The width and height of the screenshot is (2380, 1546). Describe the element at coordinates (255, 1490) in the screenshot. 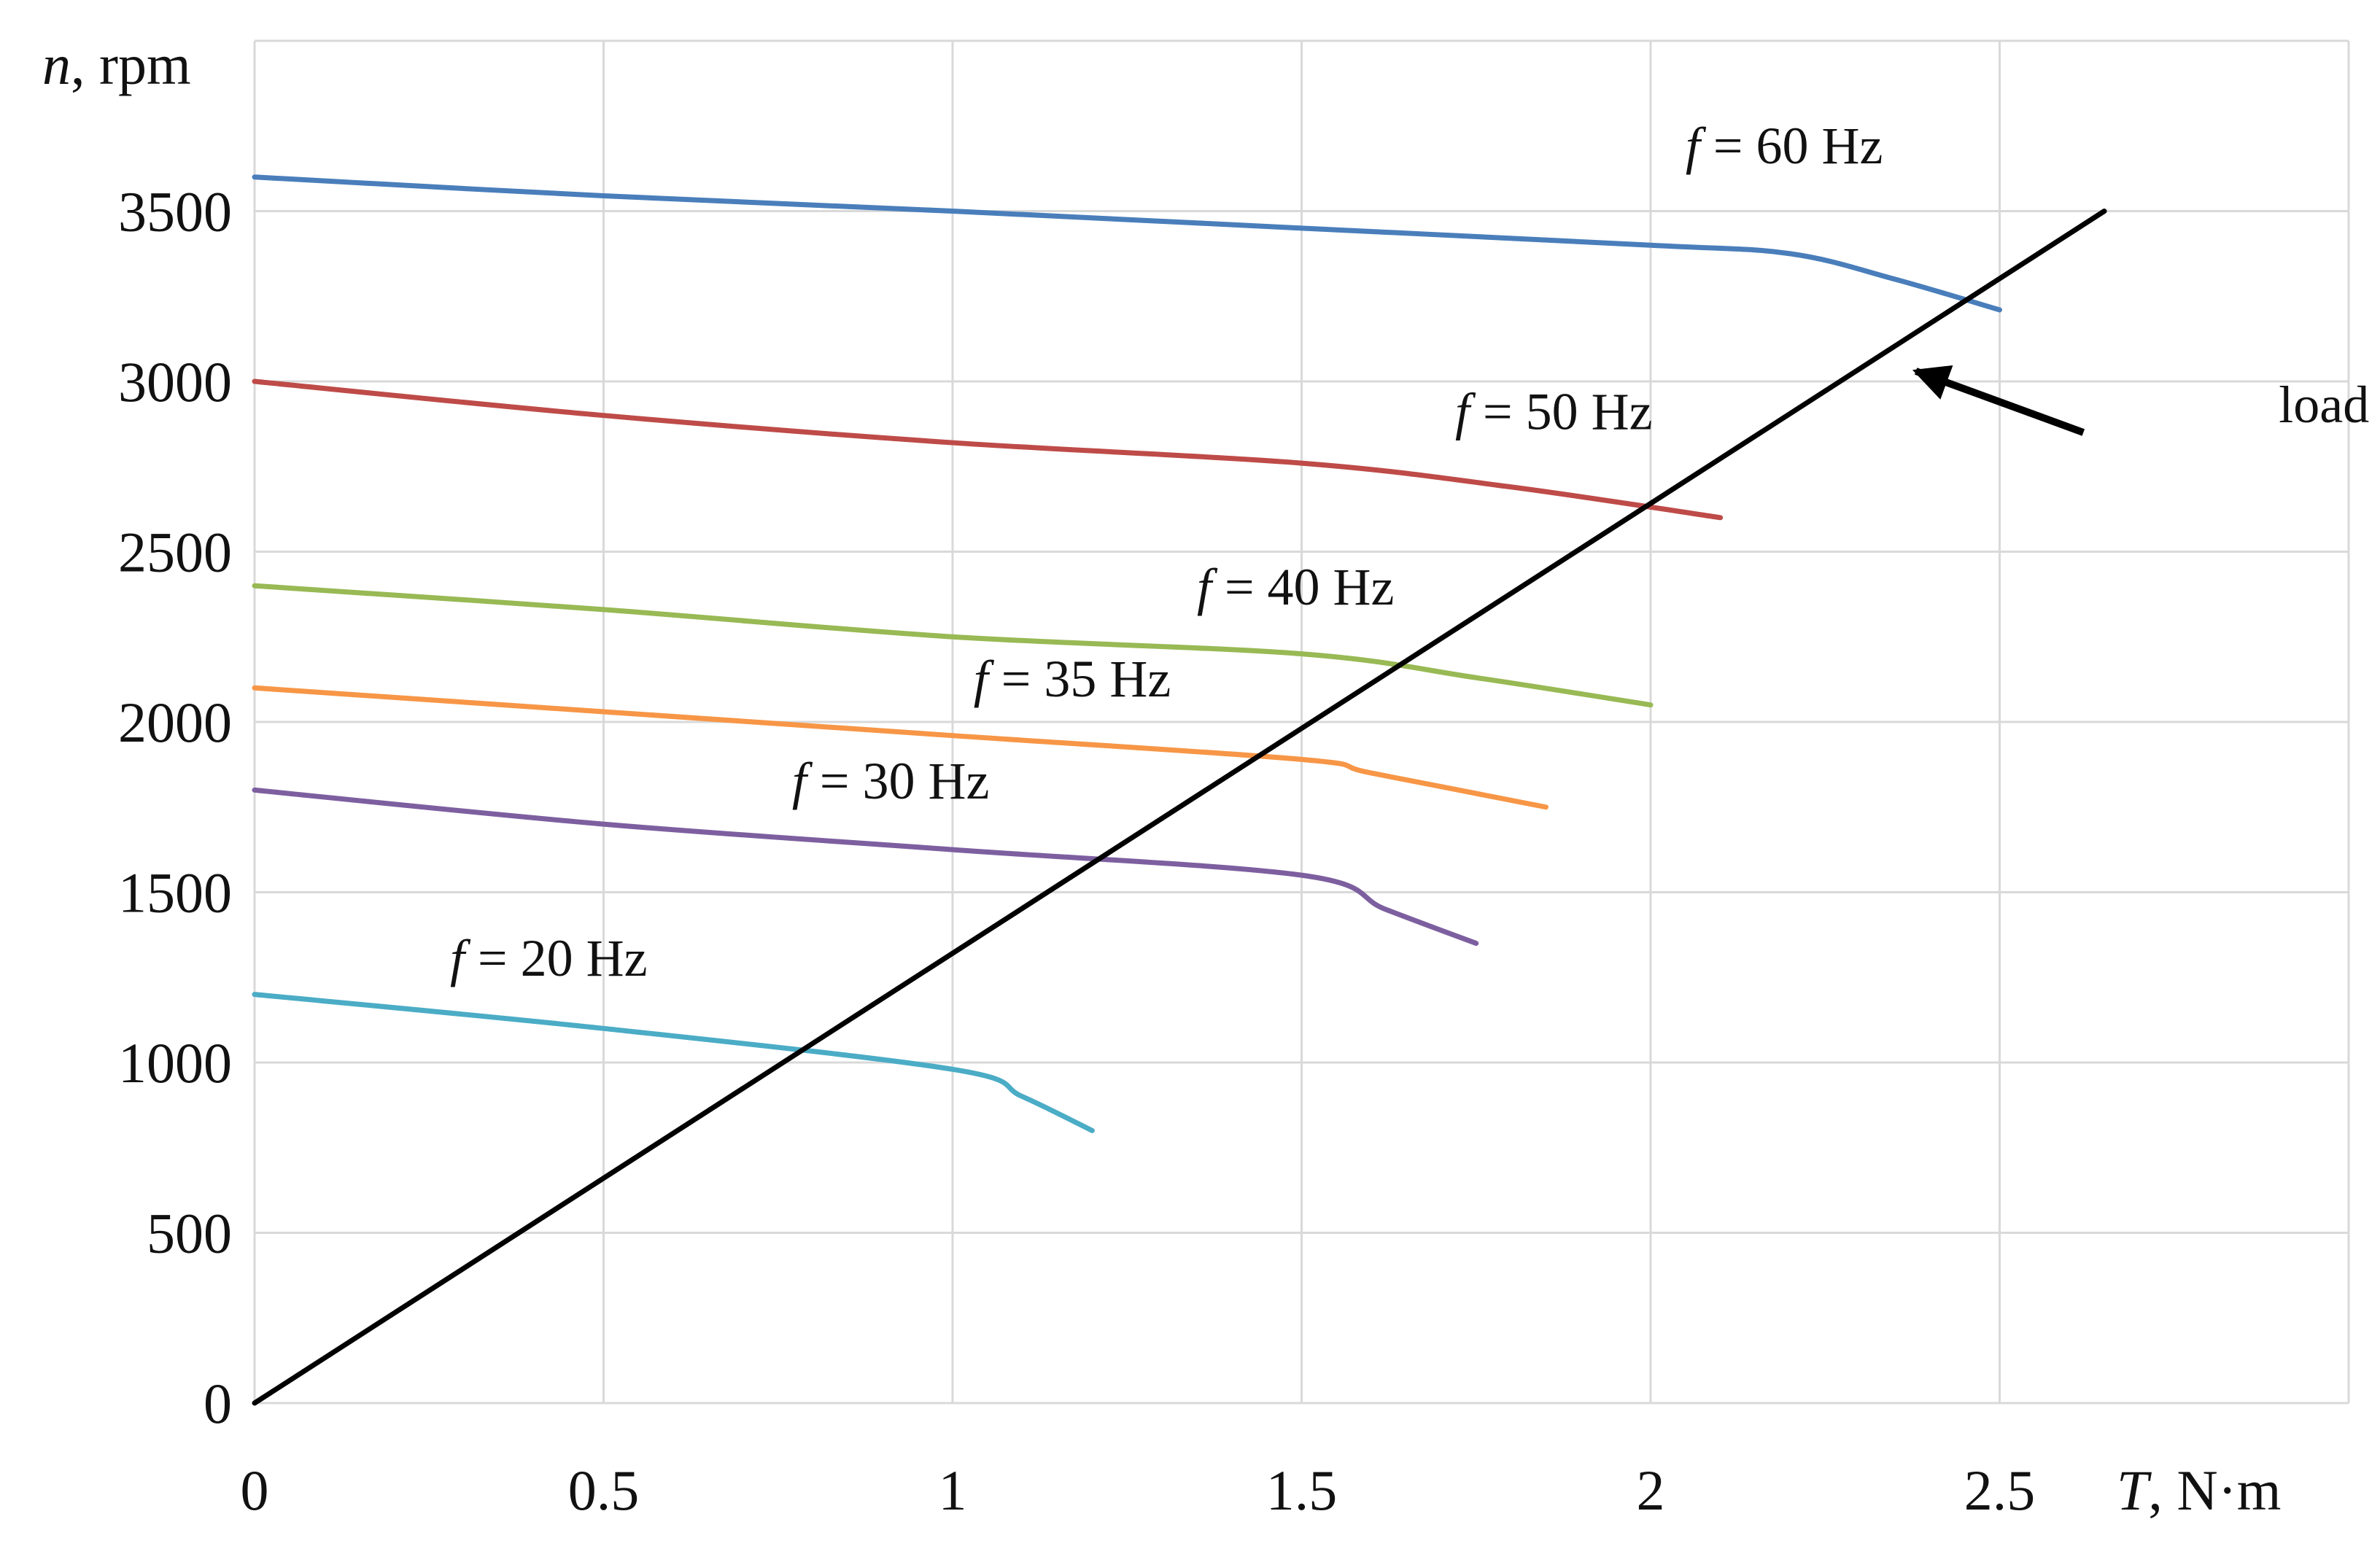

I see `x-tick-label: 0` at that location.